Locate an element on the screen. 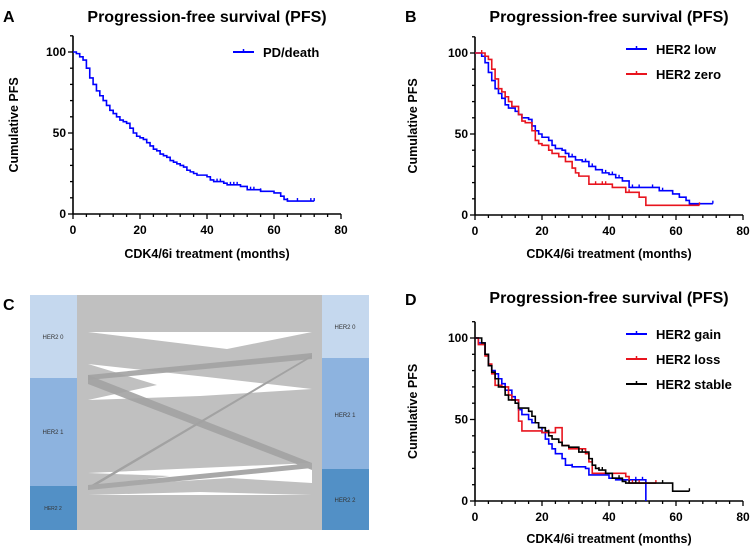 The width and height of the screenshot is (751, 548). right-node-label: HER2 0 is located at coordinates (345, 328).